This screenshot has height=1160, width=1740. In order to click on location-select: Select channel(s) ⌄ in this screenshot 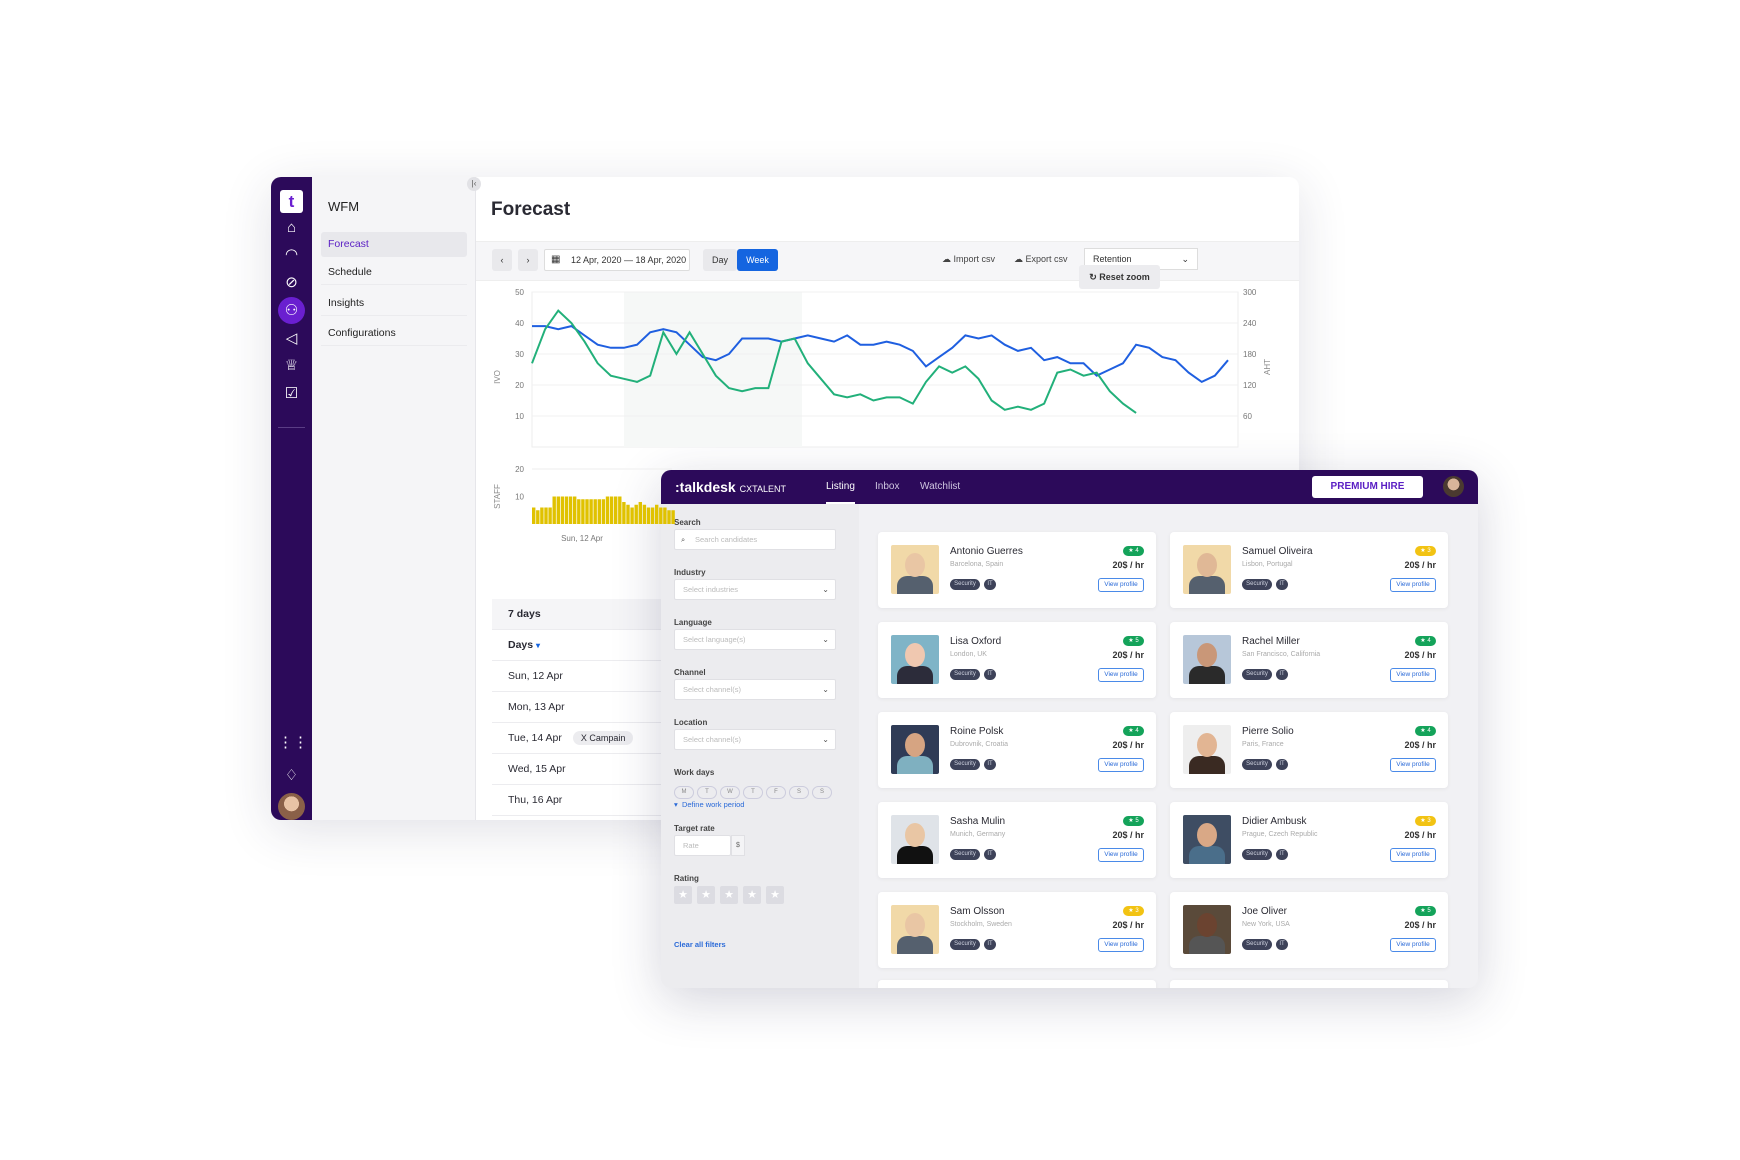, I will do `click(755, 739)`.